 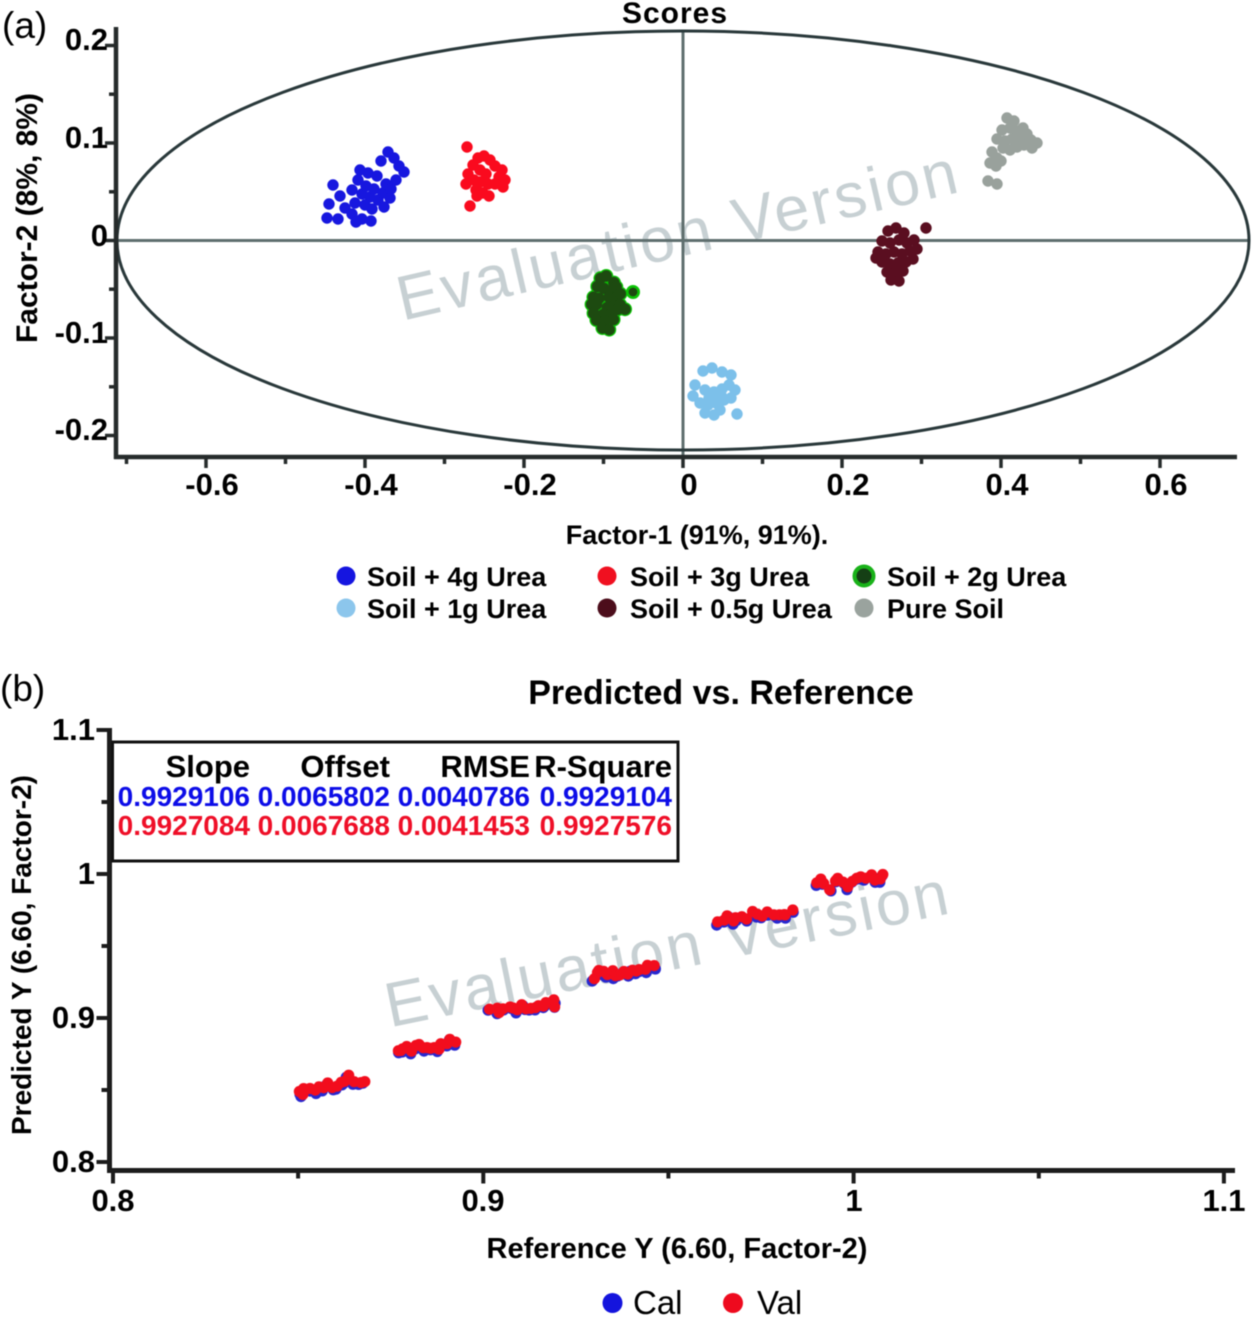 I want to click on svg-text: (b), so click(x=22, y=688).